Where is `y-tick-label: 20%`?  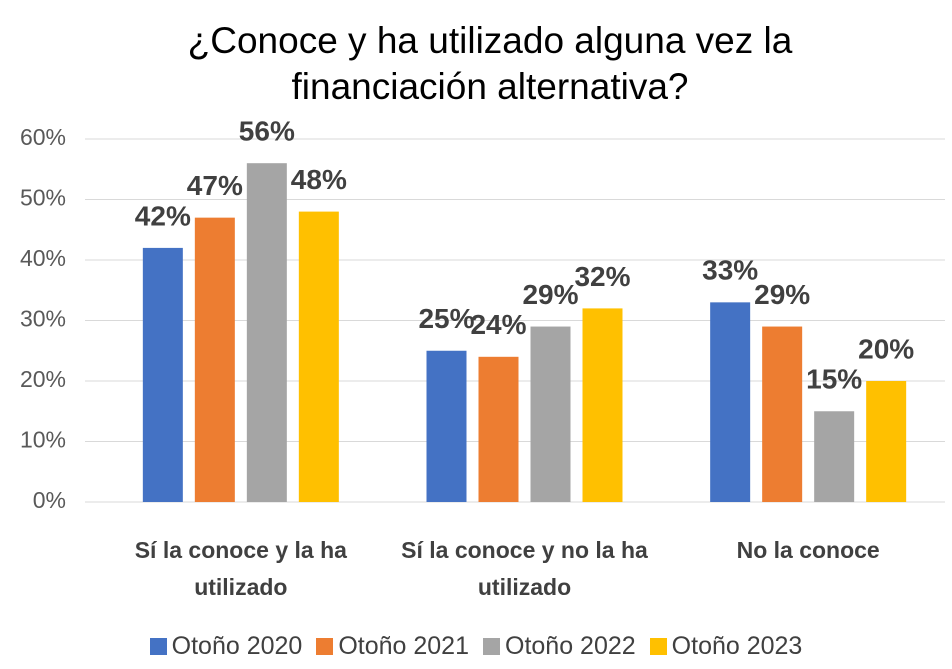
y-tick-label: 20% is located at coordinates (43, 379).